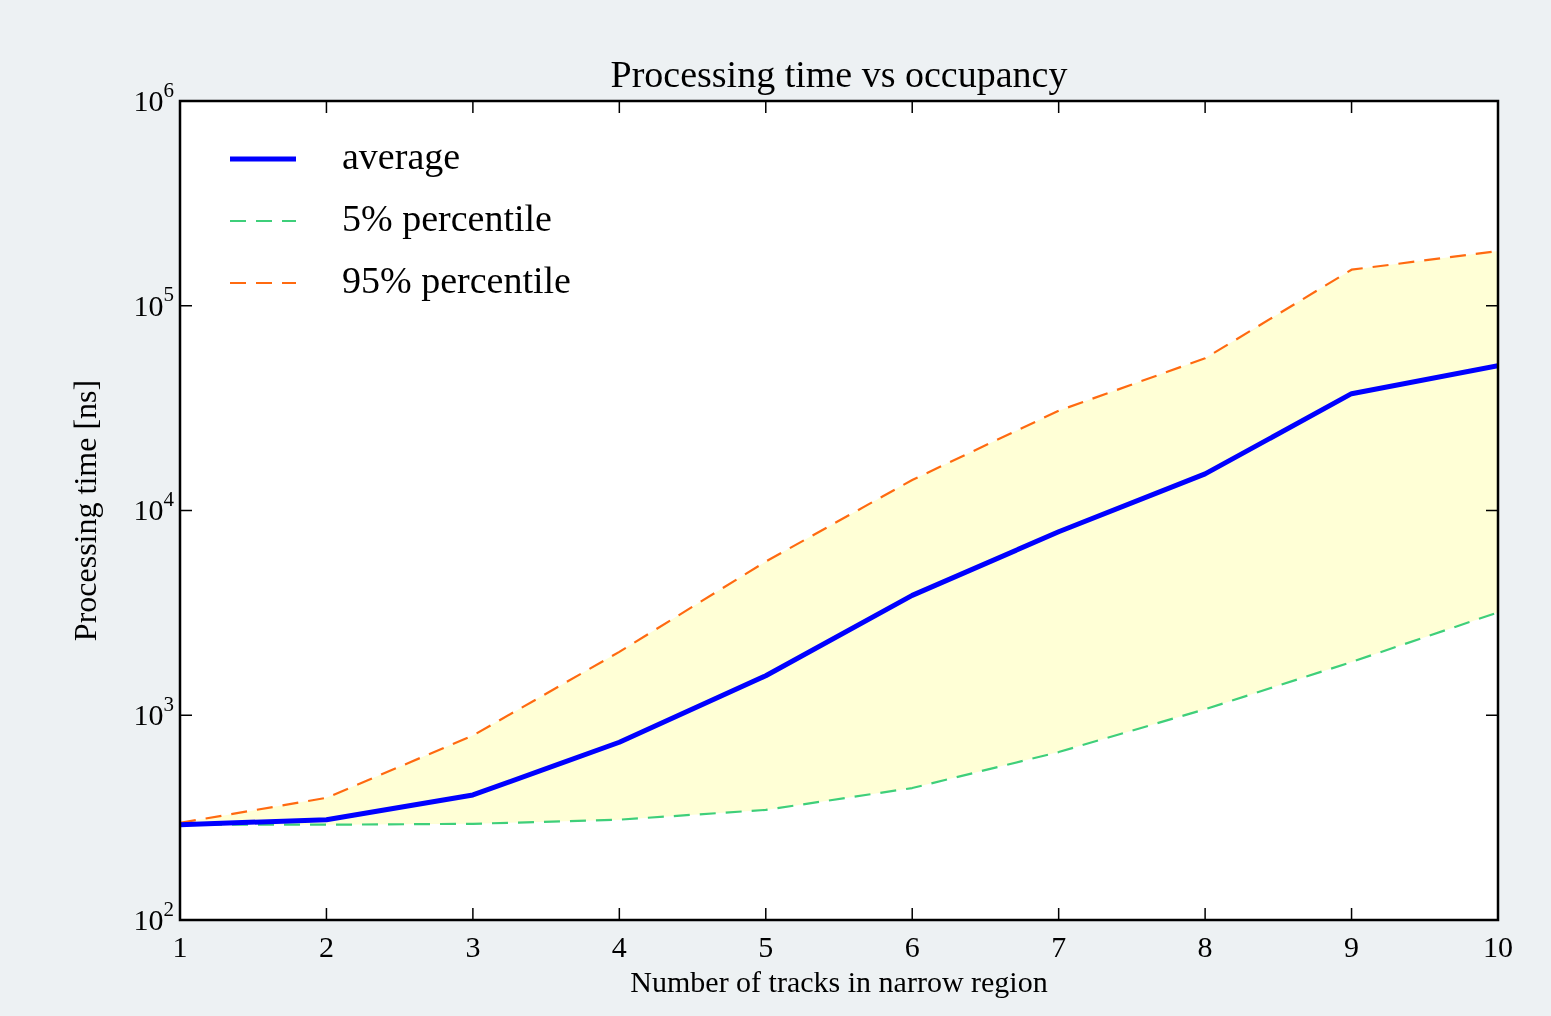  Describe the element at coordinates (912, 946) in the screenshot. I see `x-tick-label: 6` at that location.